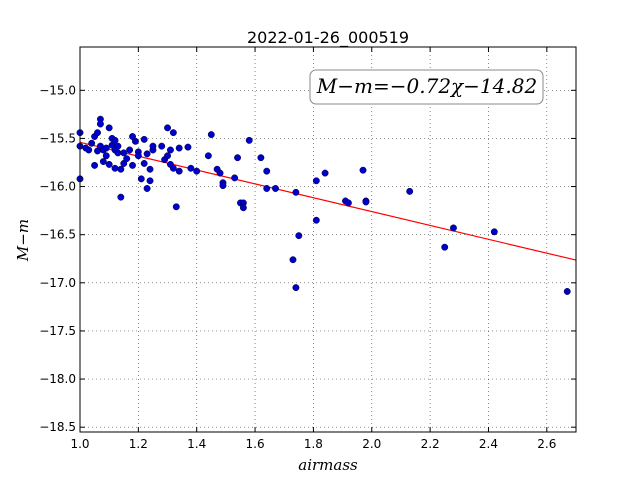 The height and width of the screenshot is (480, 640). I want to click on fit-equation-frame, so click(426, 87).